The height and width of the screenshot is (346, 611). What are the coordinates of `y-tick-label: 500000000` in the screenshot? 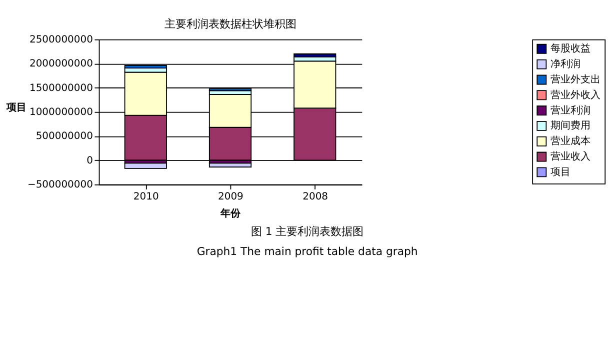 It's located at (64, 136).